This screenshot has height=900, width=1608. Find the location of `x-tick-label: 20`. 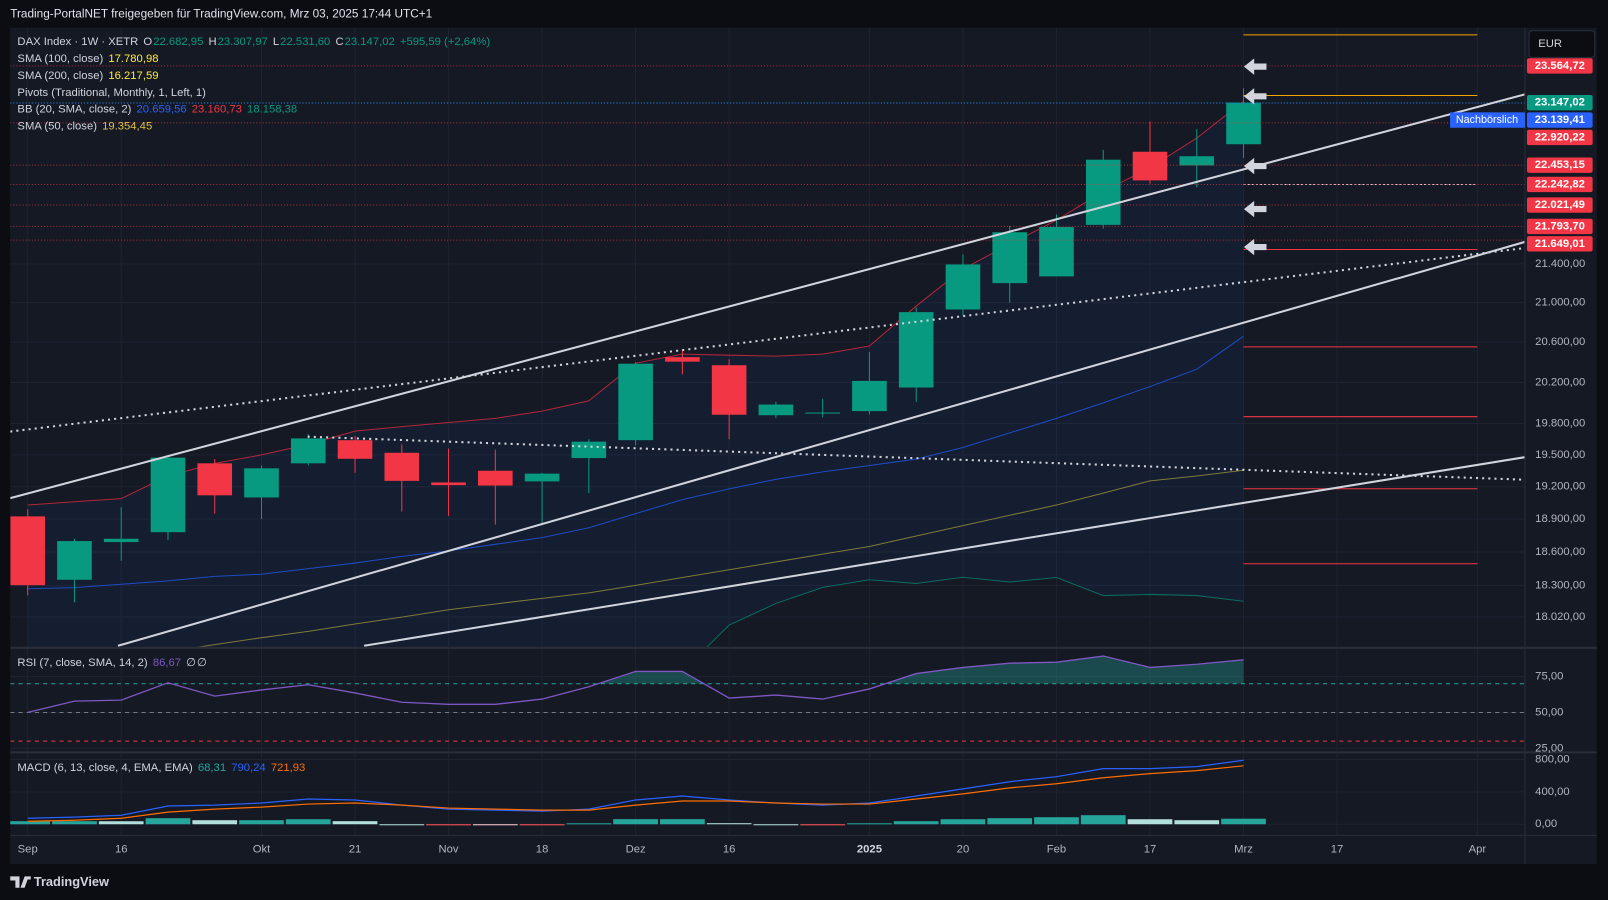

x-tick-label: 20 is located at coordinates (963, 850).